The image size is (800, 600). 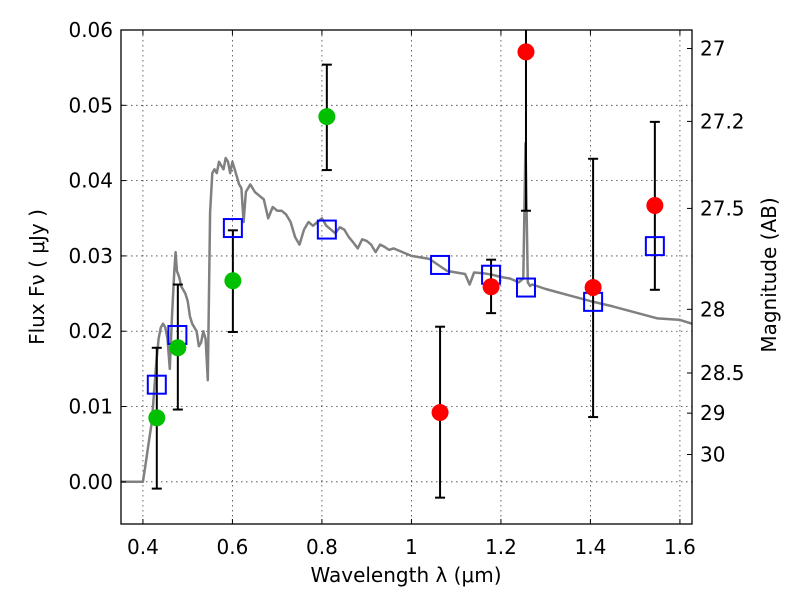 What do you see at coordinates (722, 121) in the screenshot?
I see `y2-tick-label: 27.2` at bounding box center [722, 121].